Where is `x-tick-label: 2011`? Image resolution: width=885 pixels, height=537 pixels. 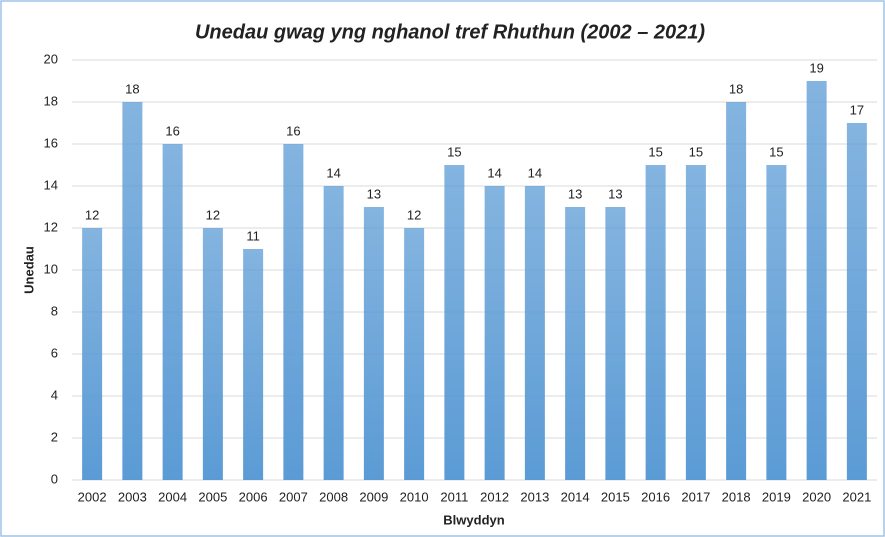 x-tick-label: 2011 is located at coordinates (454, 496).